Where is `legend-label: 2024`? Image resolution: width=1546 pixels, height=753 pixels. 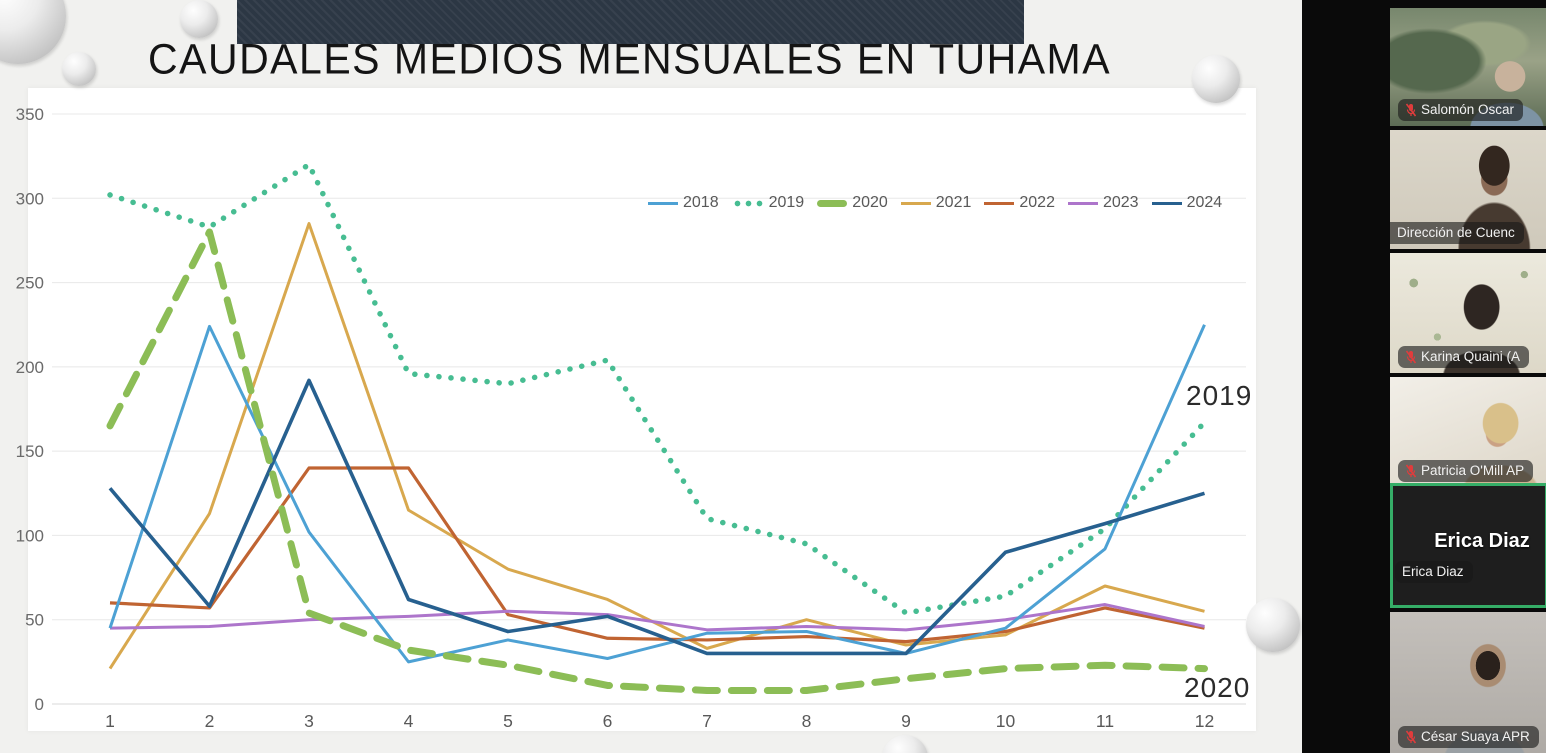
legend-label: 2024 is located at coordinates (1204, 202).